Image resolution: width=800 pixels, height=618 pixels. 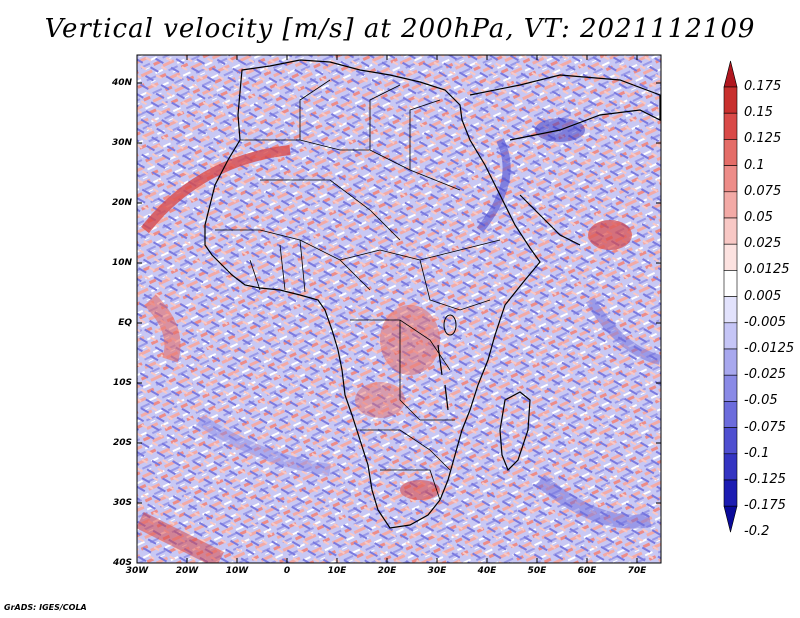 What do you see at coordinates (765, 506) in the screenshot?
I see `colorbar-label: -0.175` at bounding box center [765, 506].